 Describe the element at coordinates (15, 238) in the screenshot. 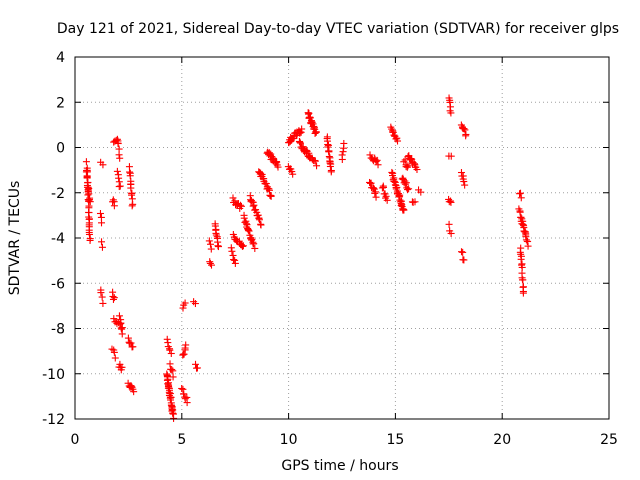

I see `y-axis-label: SDTVAR / TECUs` at that location.